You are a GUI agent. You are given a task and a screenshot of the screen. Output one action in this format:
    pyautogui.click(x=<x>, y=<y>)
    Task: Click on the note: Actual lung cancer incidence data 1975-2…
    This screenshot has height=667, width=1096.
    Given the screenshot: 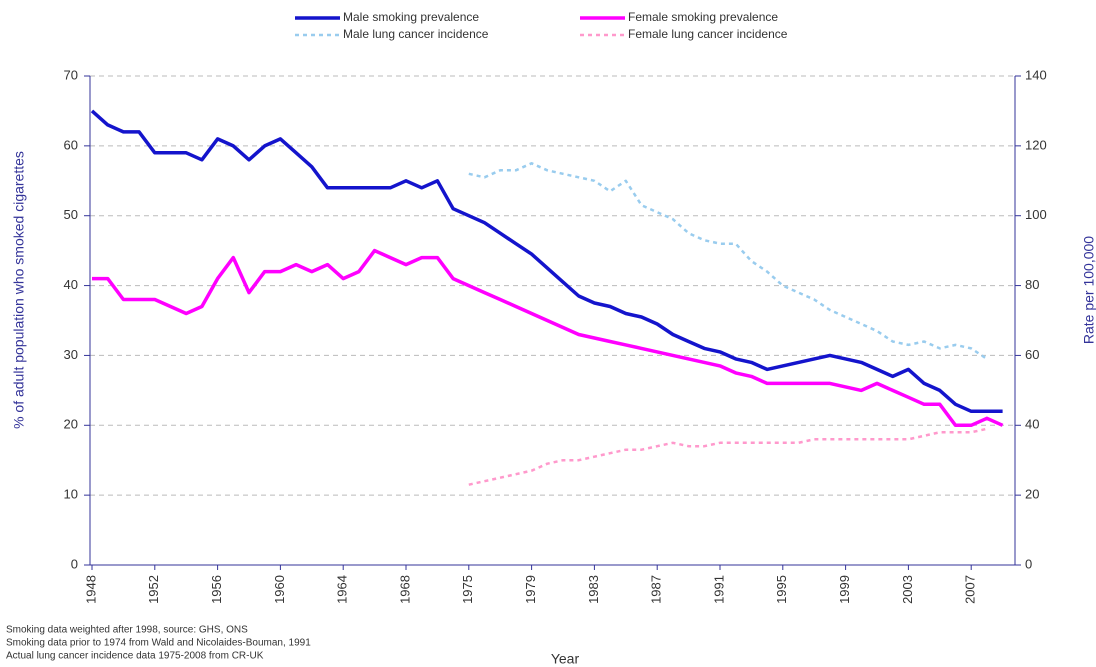 What is the action you would take?
    pyautogui.click(x=135, y=656)
    